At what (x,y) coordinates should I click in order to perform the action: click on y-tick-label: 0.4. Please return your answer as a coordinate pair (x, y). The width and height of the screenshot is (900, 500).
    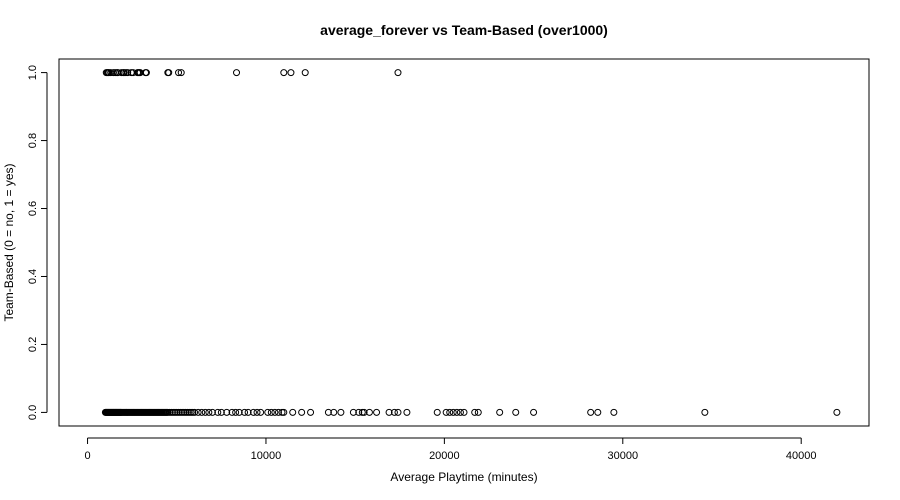
    Looking at the image, I should click on (33, 276).